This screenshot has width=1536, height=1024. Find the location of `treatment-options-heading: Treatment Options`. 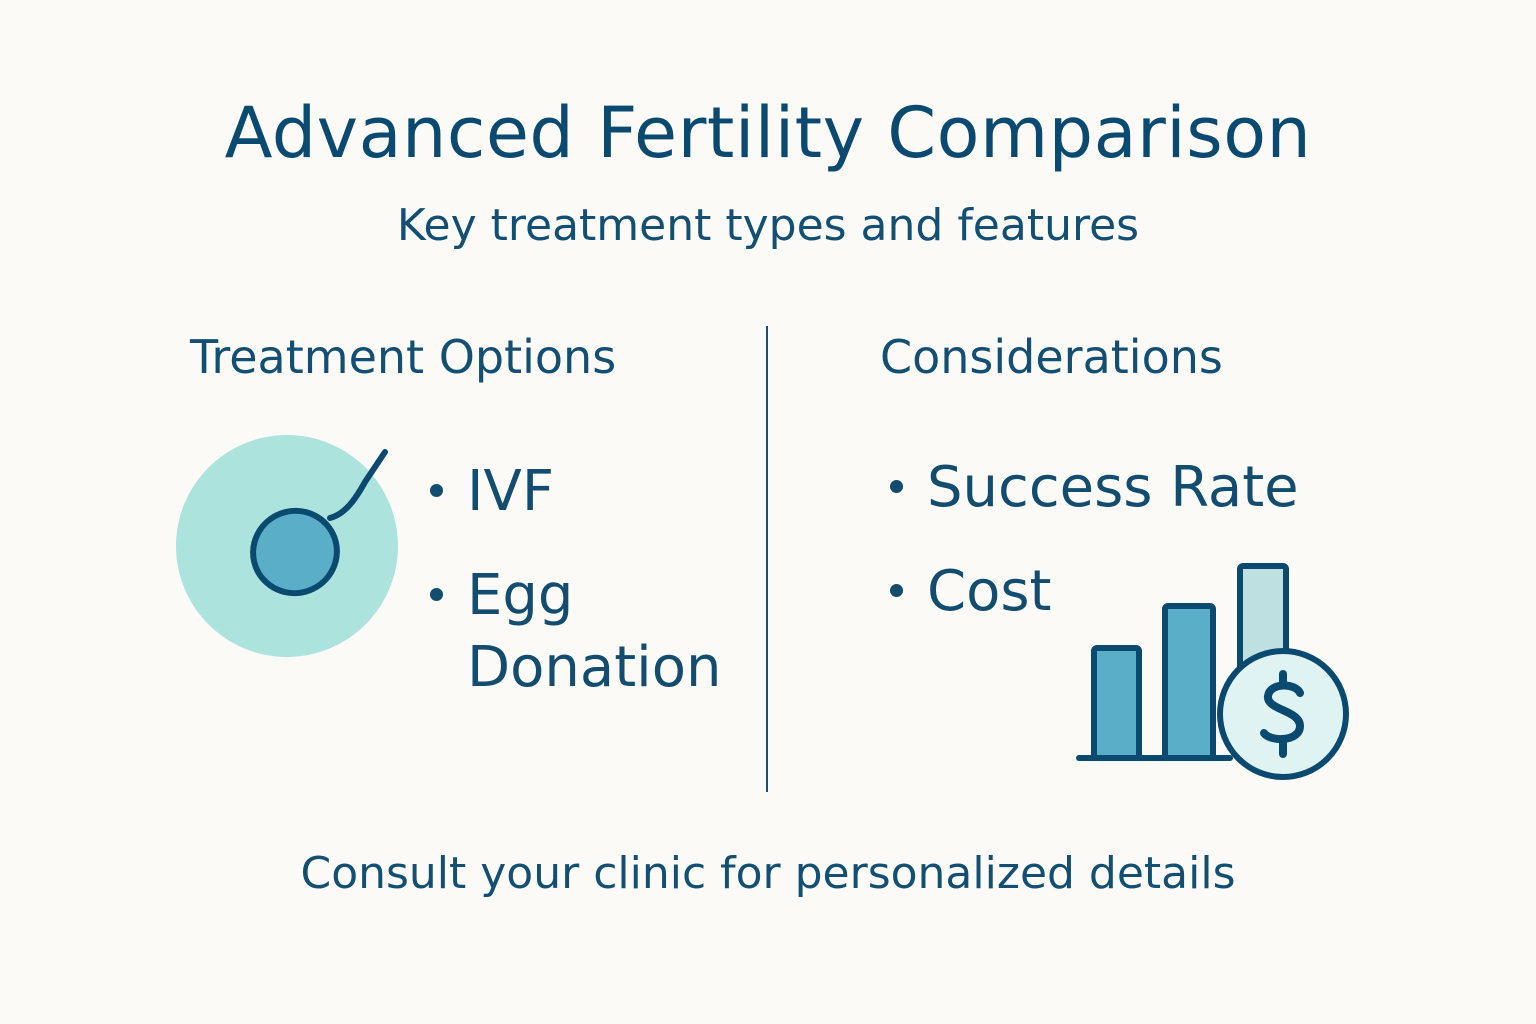

treatment-options-heading: Treatment Options is located at coordinates (403, 357).